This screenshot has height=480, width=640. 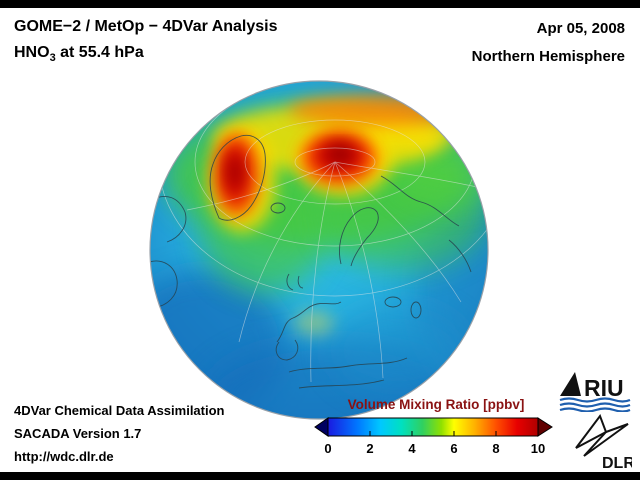 What do you see at coordinates (496, 448) in the screenshot?
I see `colorbar-tick-label: 8` at bounding box center [496, 448].